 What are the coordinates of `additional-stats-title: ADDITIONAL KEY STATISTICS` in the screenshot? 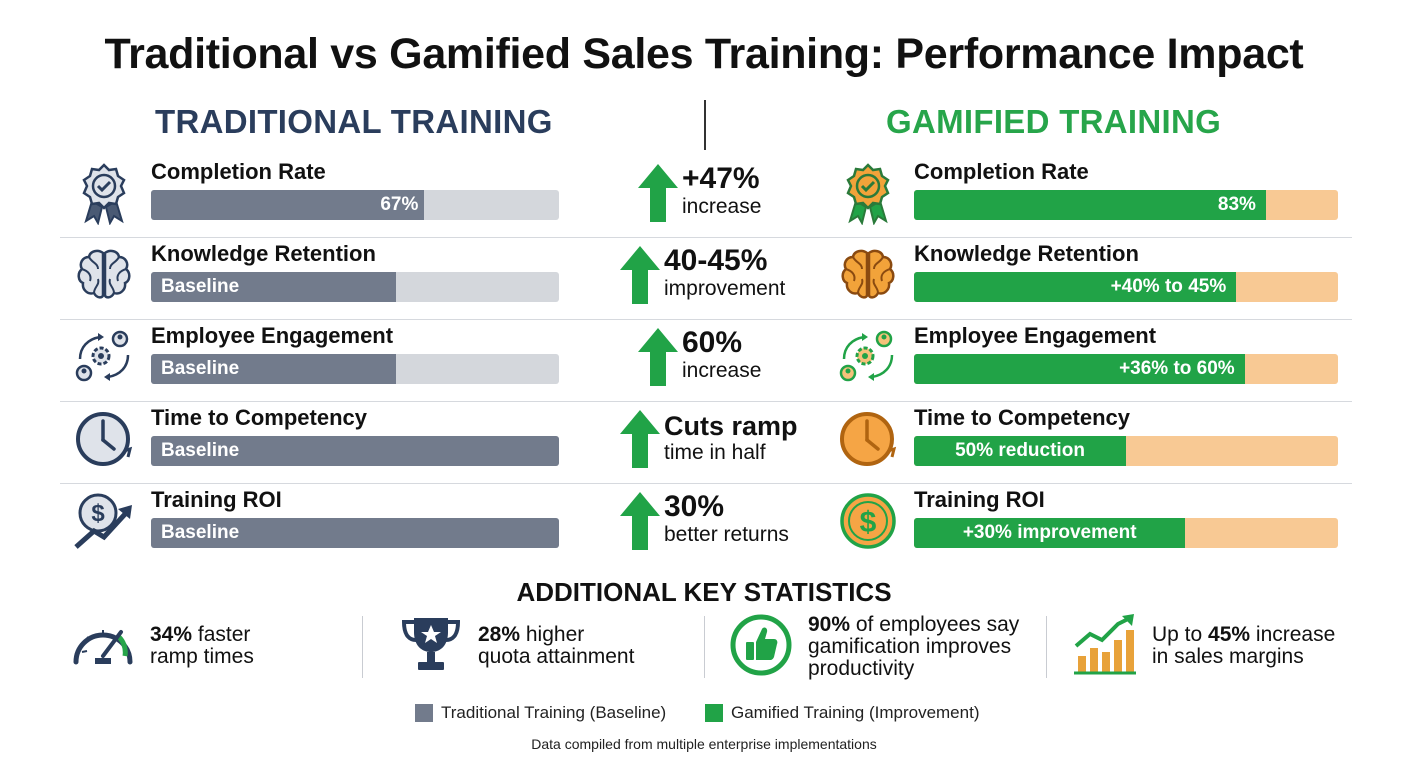 It's located at (704, 592).